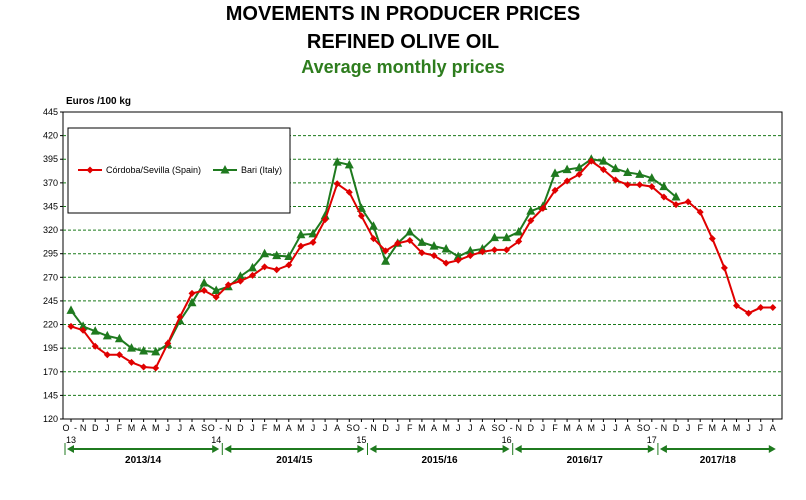  Describe the element at coordinates (507, 440) in the screenshot. I see `x-year-label: 16` at that location.